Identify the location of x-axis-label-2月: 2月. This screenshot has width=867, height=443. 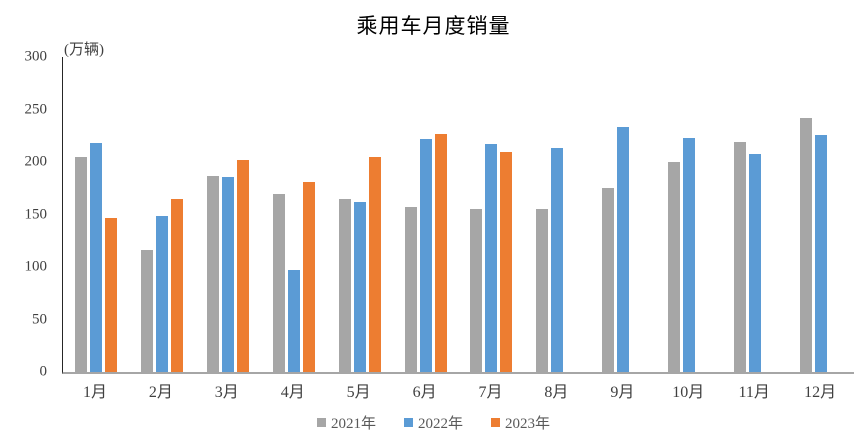
(160, 392).